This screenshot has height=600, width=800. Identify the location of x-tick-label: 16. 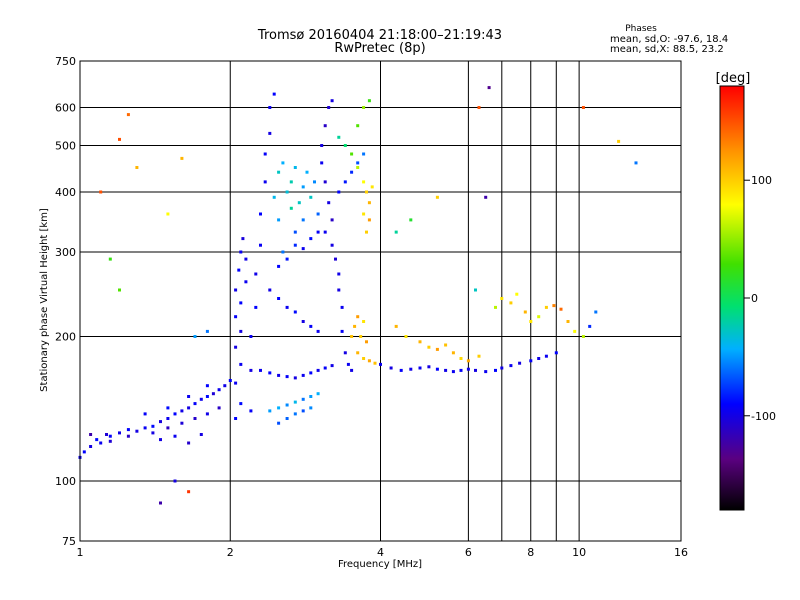
(681, 552).